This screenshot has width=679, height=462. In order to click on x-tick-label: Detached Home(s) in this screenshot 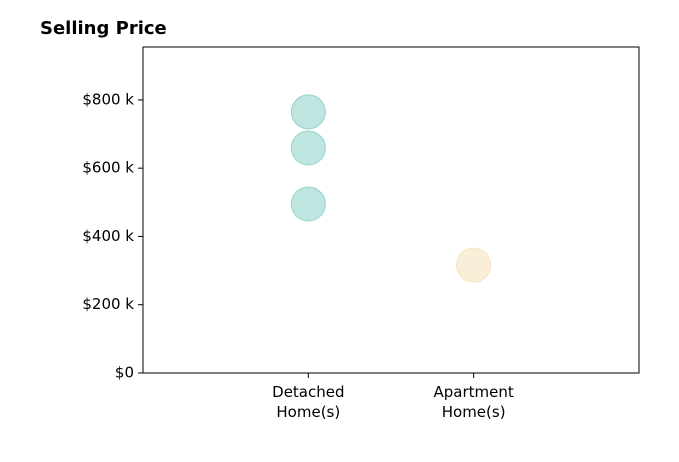, I will do `click(308, 402)`.